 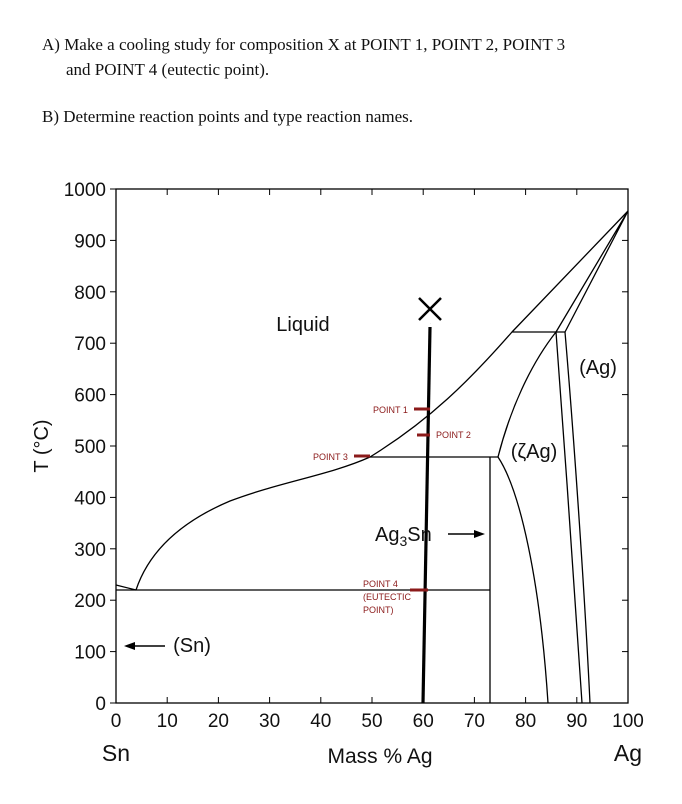 I want to click on x-tick-label: 90, so click(x=576, y=721).